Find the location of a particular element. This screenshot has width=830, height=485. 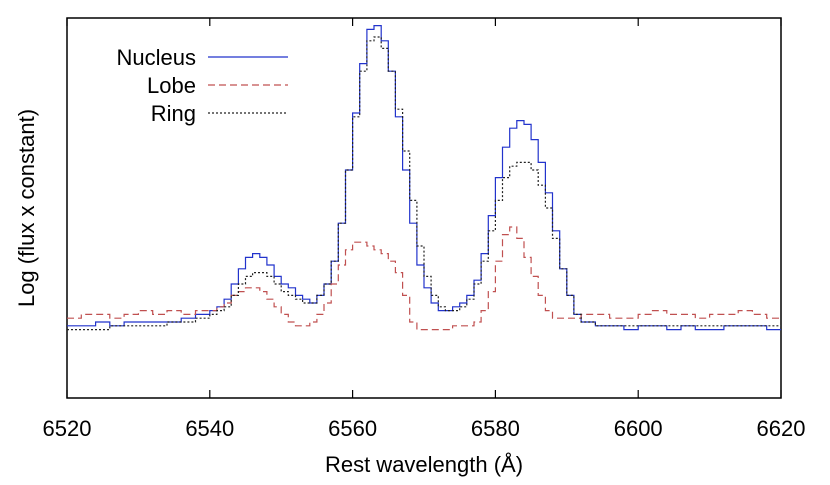

x-tick-label: 6540 is located at coordinates (209, 428).